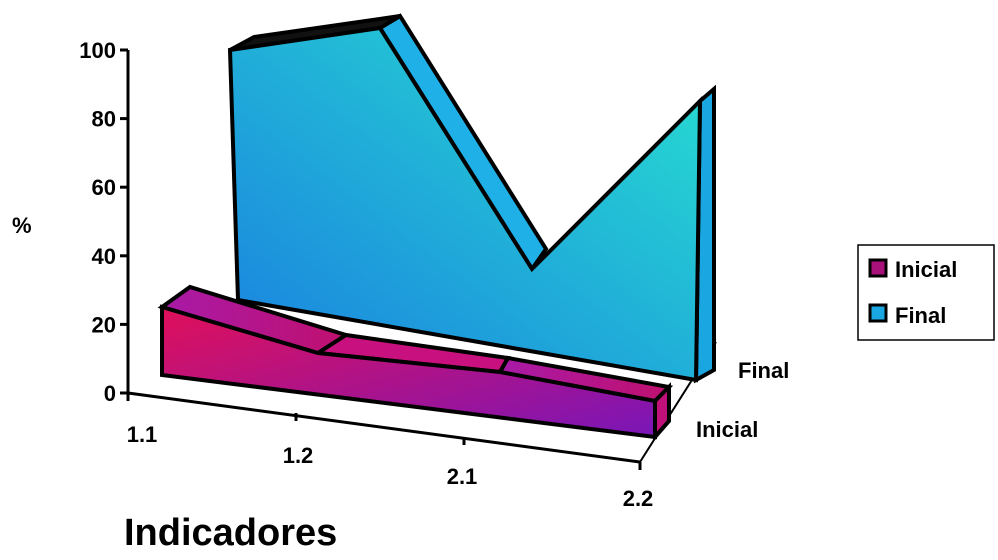 The width and height of the screenshot is (998, 560). What do you see at coordinates (384, 427) in the screenshot?
I see `x-axis-line` at bounding box center [384, 427].